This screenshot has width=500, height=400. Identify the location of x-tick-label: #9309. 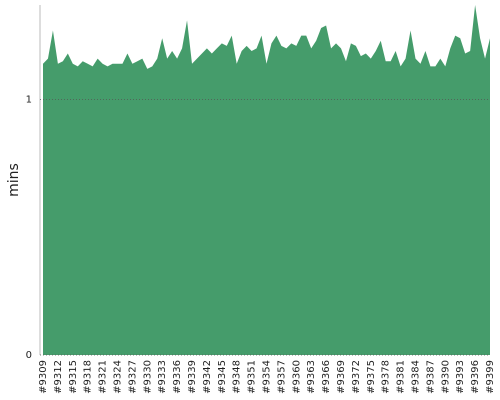
(43, 377).